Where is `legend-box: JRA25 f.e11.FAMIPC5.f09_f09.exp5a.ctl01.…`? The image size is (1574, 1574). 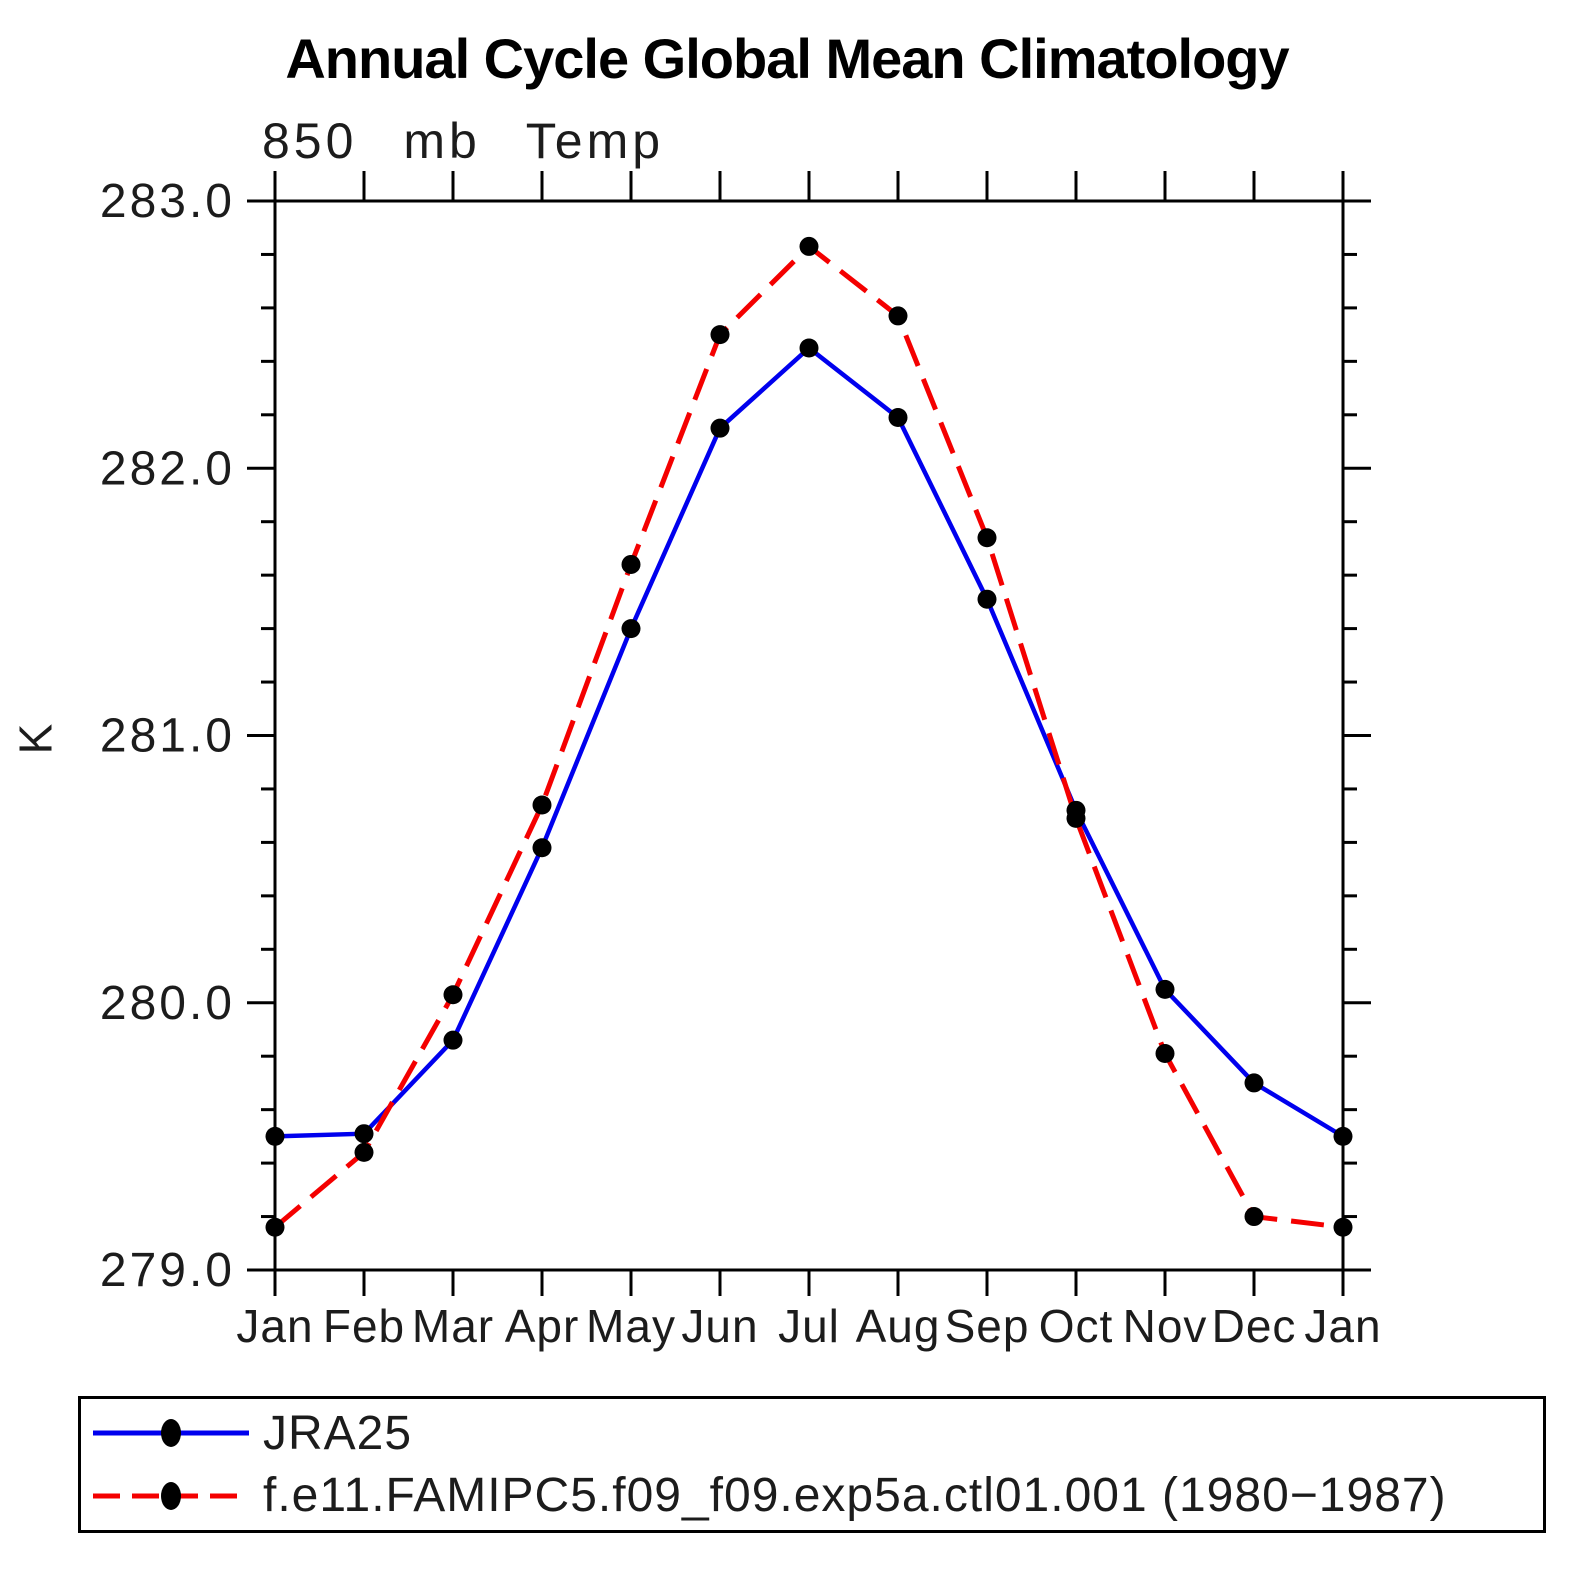
legend-box: JRA25 f.e11.FAMIPC5.f09_f09.exp5a.ctl01.… is located at coordinates (812, 1464).